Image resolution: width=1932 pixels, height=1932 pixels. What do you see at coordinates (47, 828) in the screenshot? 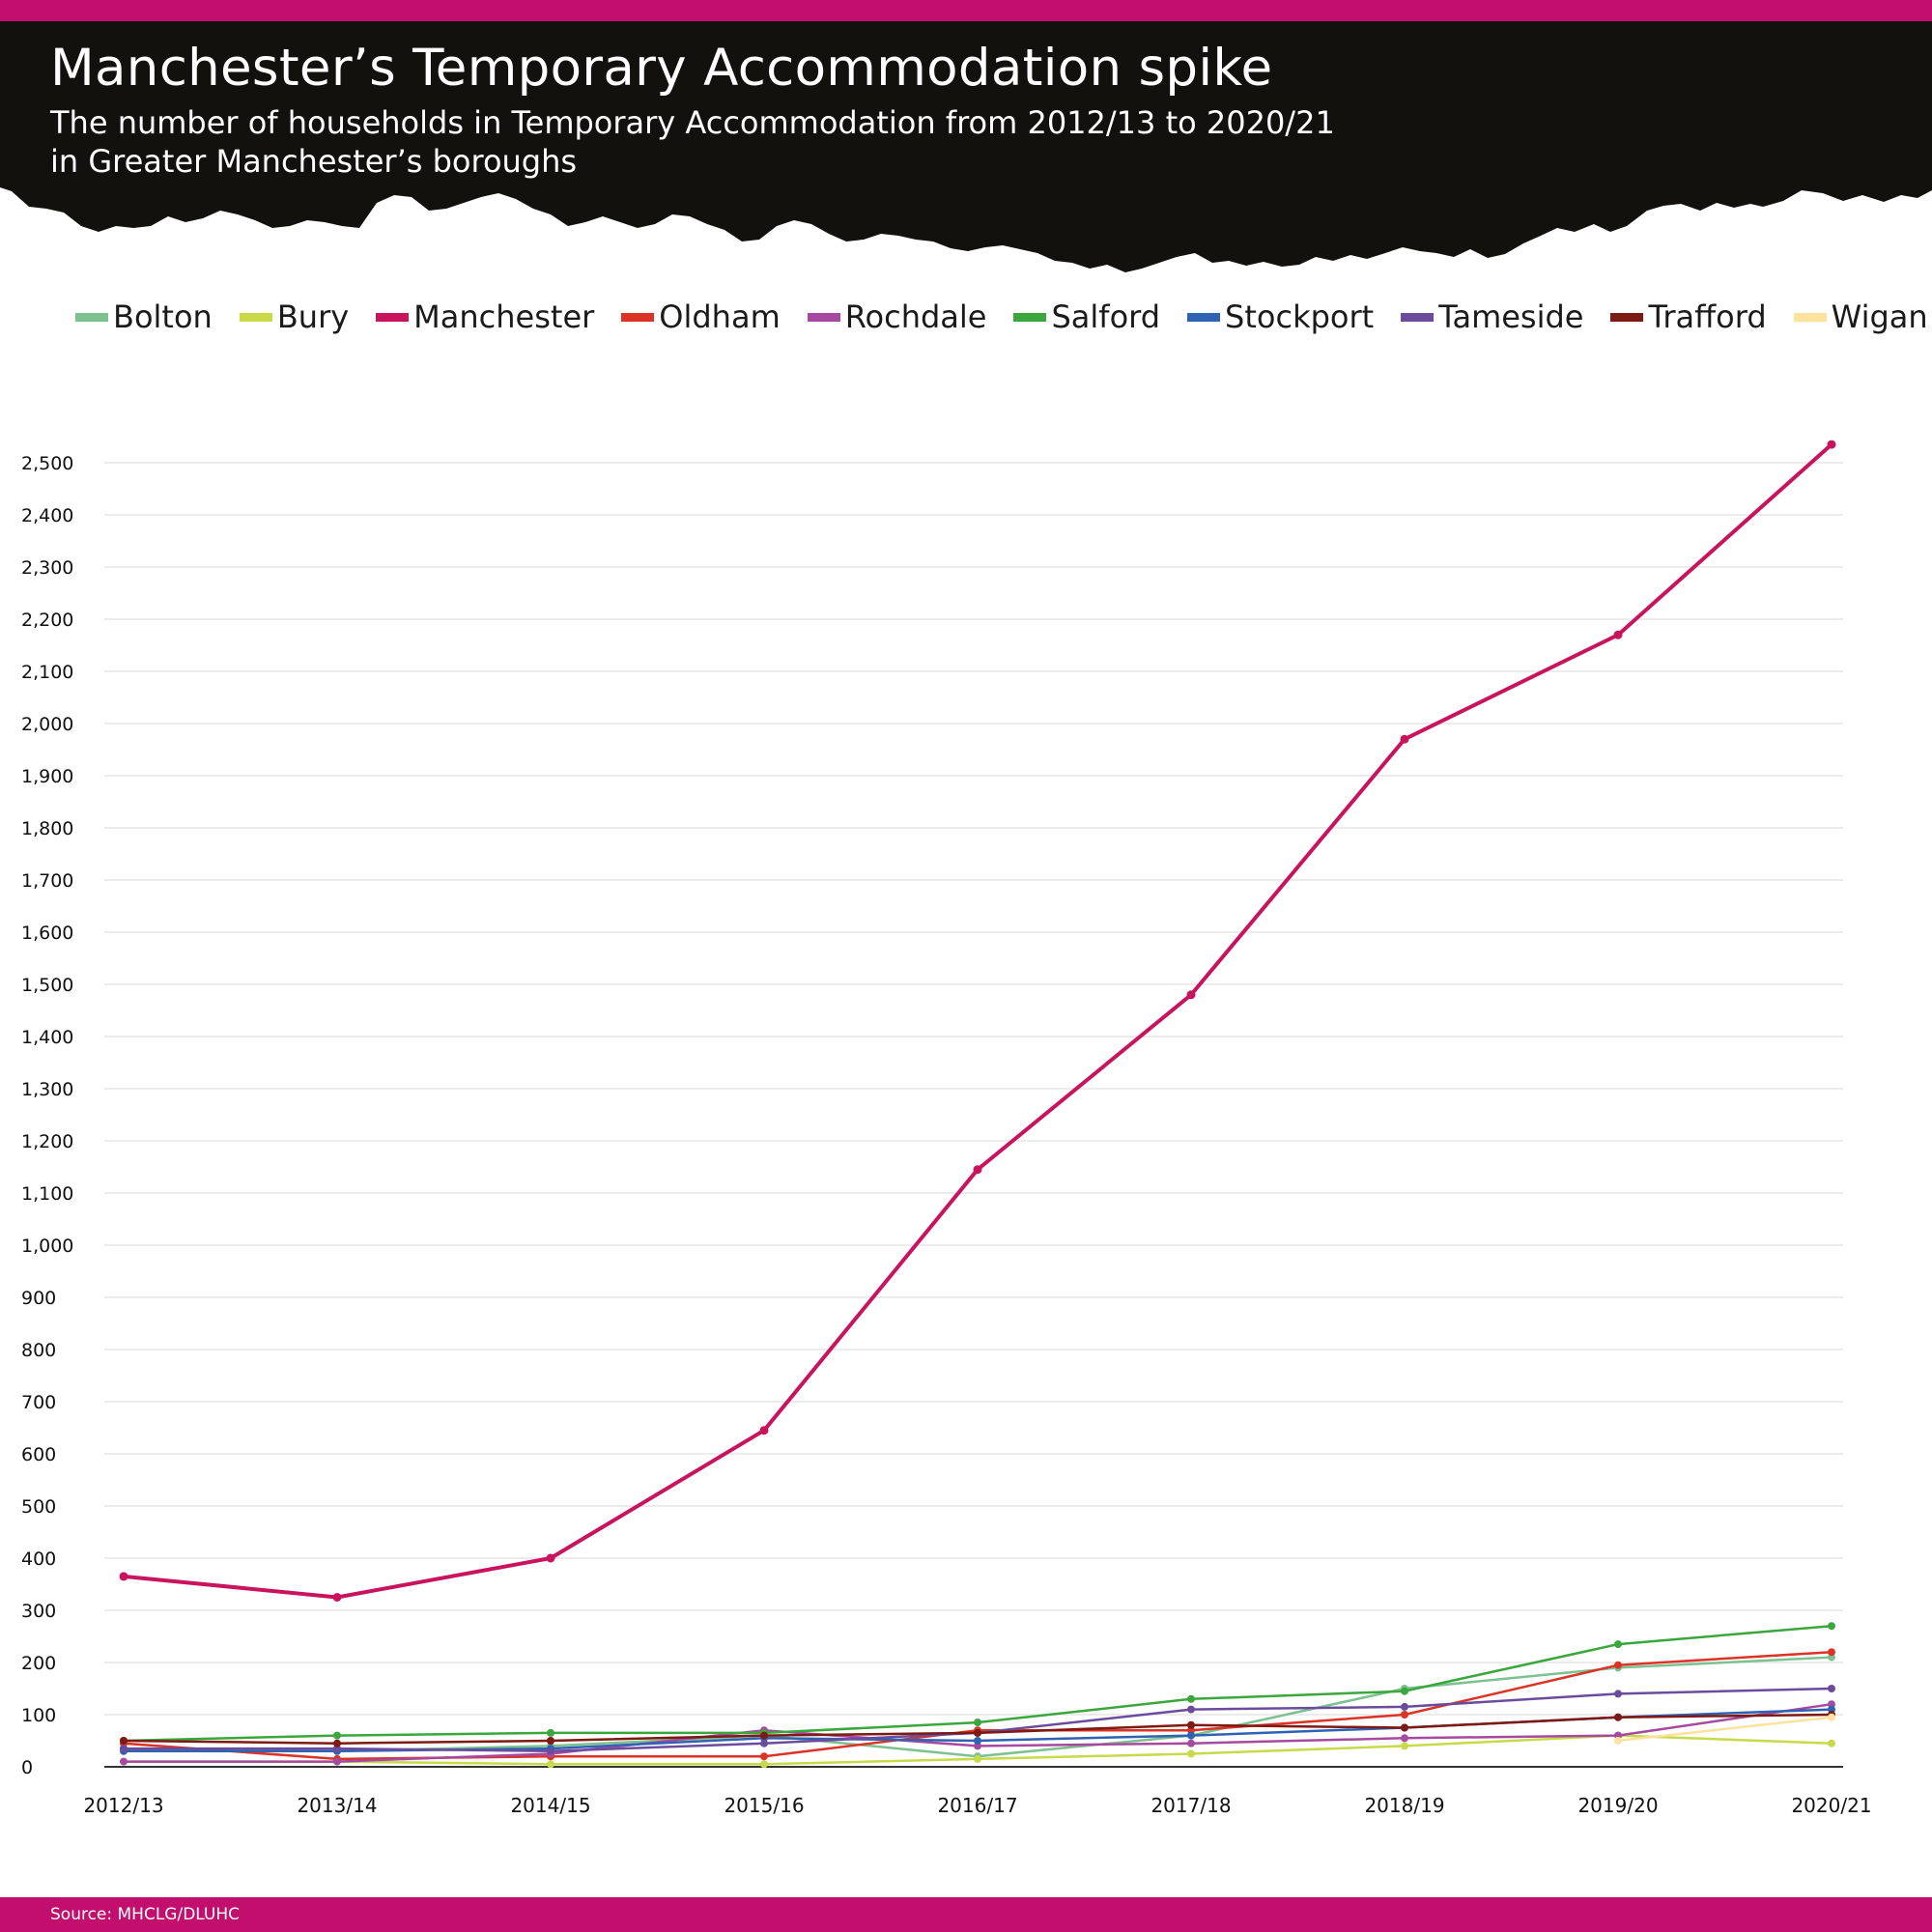
I see `y-tick-label: 1,800` at bounding box center [47, 828].